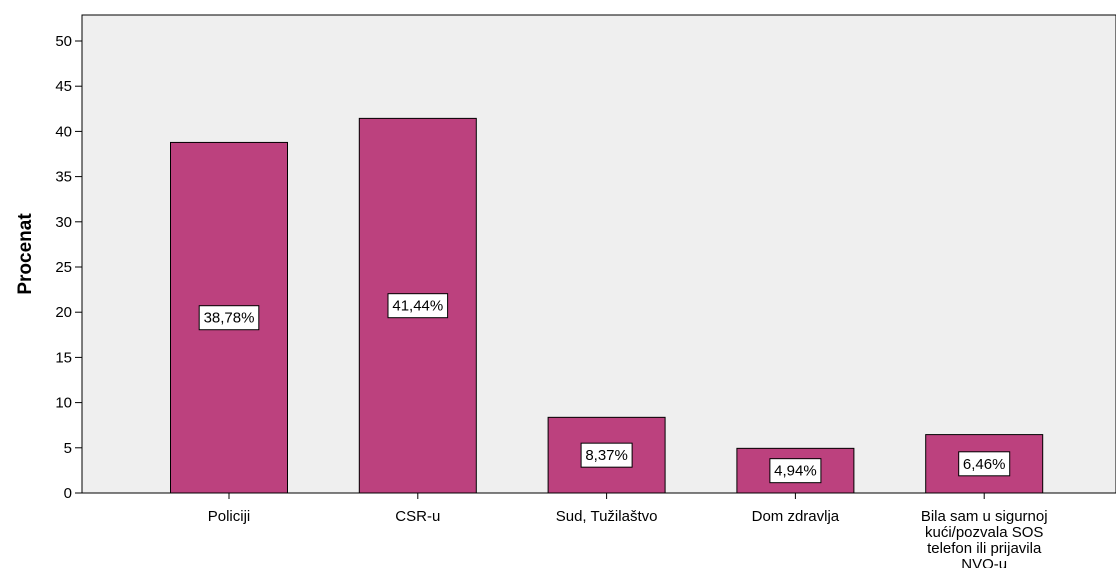 Image resolution: width=1116 pixels, height=568 pixels. I want to click on y-tick-label: 30, so click(63, 222).